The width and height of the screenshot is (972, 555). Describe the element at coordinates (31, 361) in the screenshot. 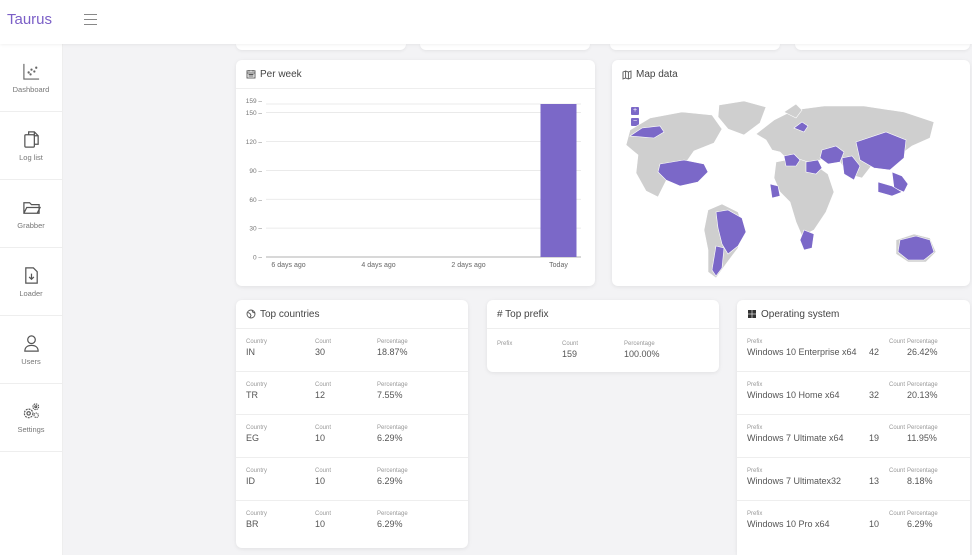

I see `sidebar-item-label: Users` at that location.